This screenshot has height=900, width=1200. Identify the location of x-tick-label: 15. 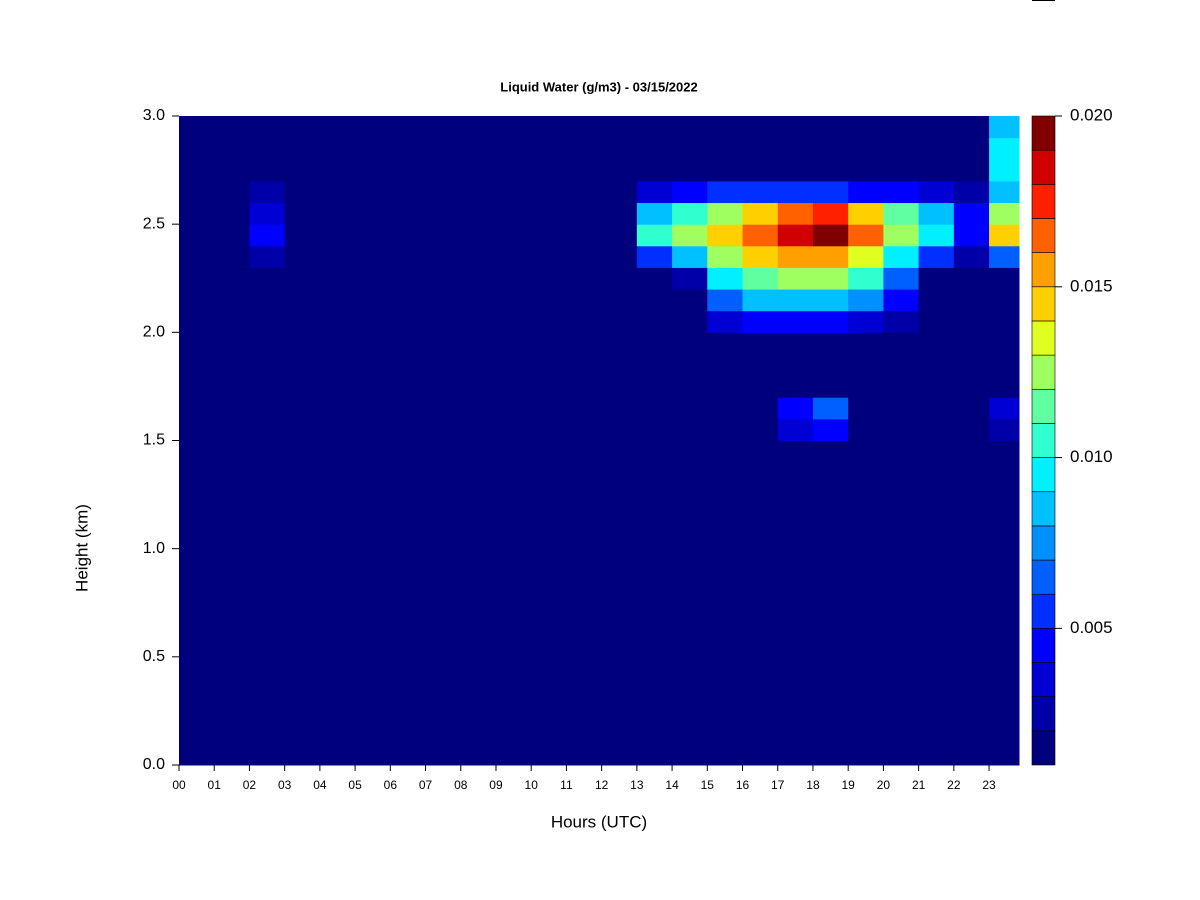
(708, 785).